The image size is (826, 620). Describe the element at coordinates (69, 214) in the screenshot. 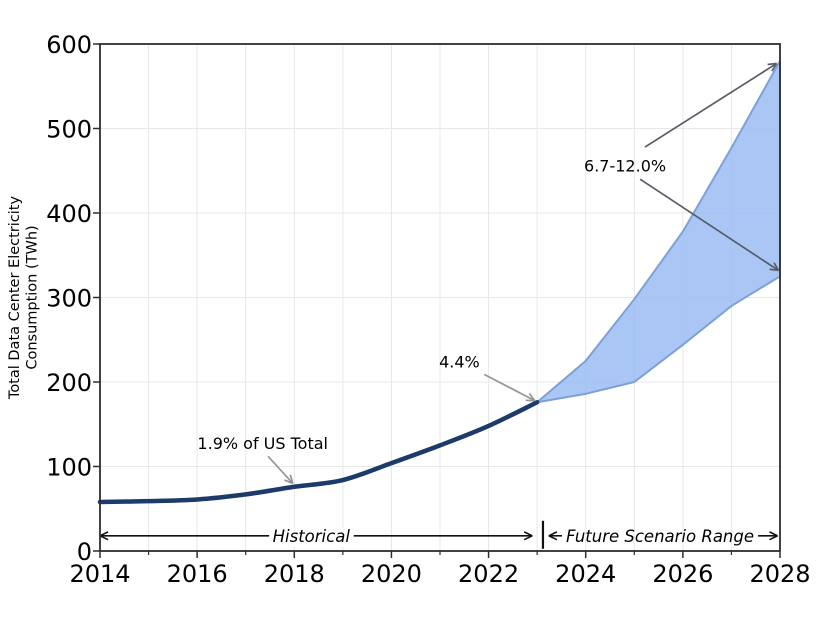

I see `y-tick-label: 400` at that location.